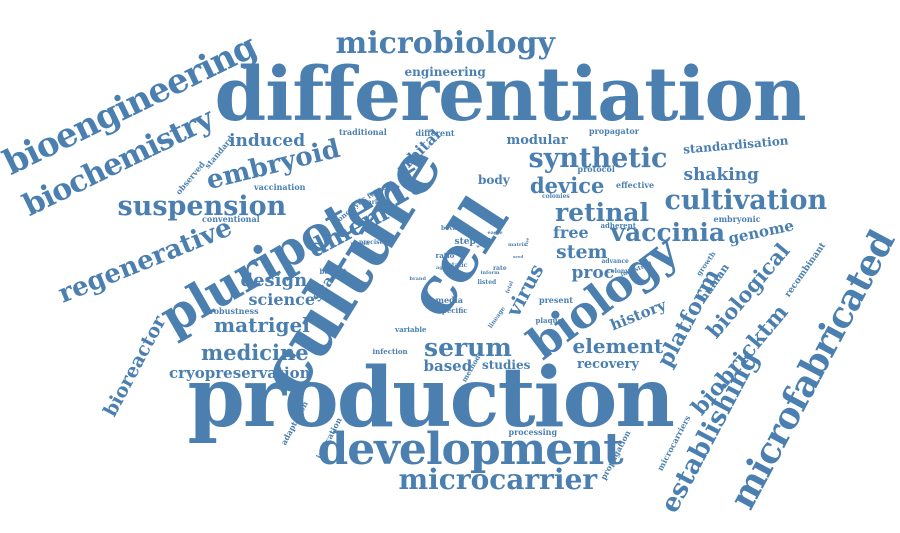 This screenshot has width=900, height=533. Describe the element at coordinates (517, 244) in the screenshot. I see `cloud-word: matrix` at that location.